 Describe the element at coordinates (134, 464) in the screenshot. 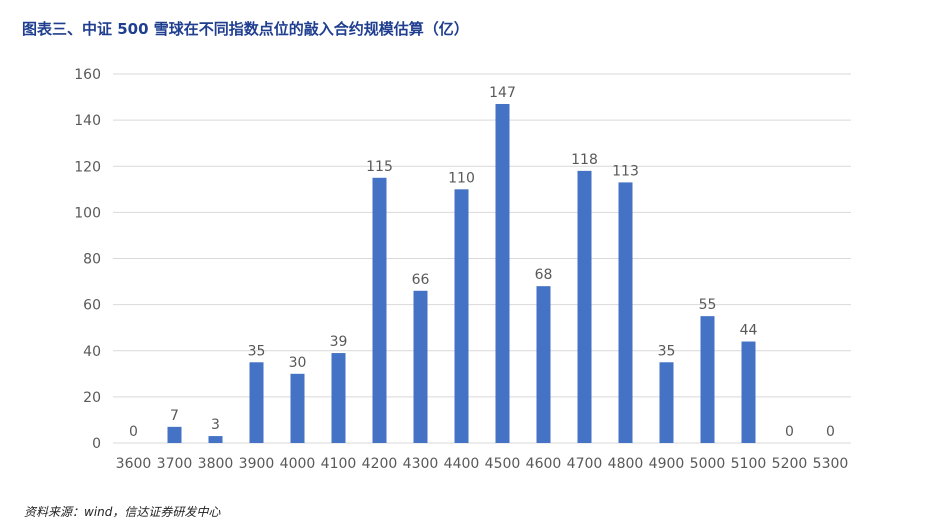

I see `x-tick-label: 3600` at that location.